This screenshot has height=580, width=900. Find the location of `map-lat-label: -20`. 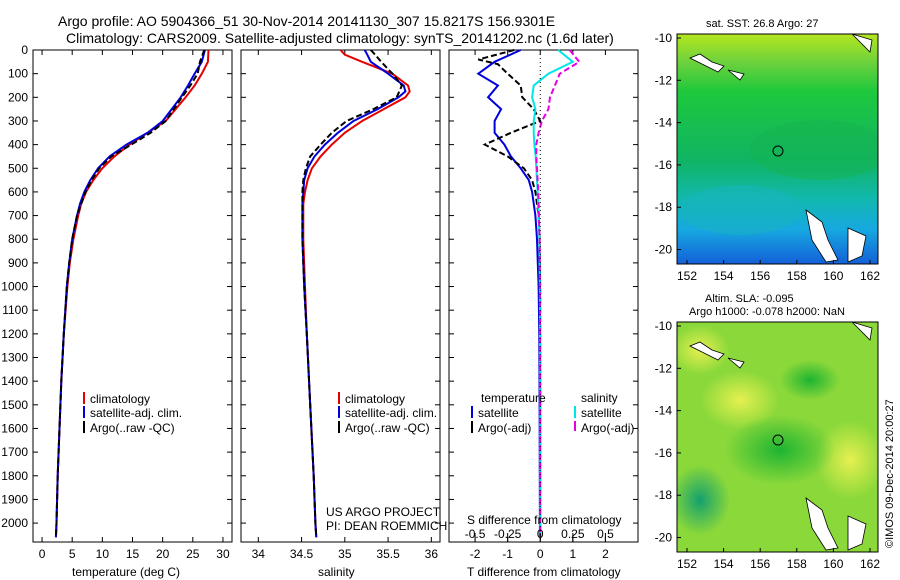

map-lat-label: -20 is located at coordinates (664, 538).